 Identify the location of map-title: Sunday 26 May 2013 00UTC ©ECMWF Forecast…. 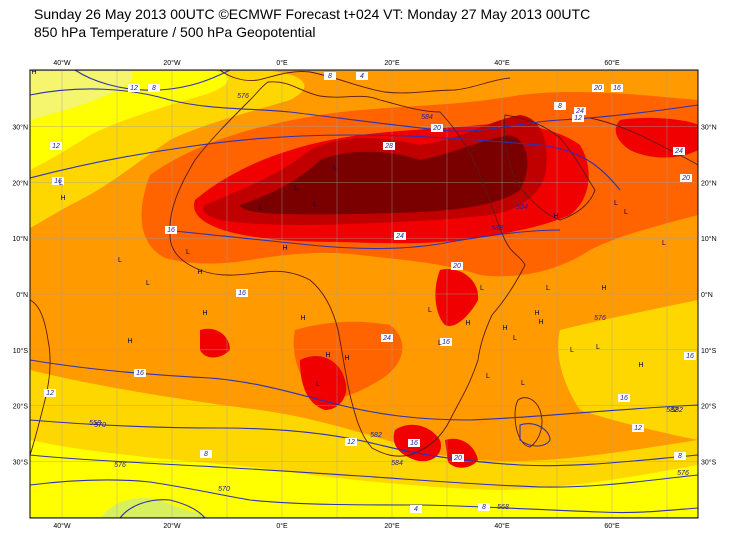
(312, 14).